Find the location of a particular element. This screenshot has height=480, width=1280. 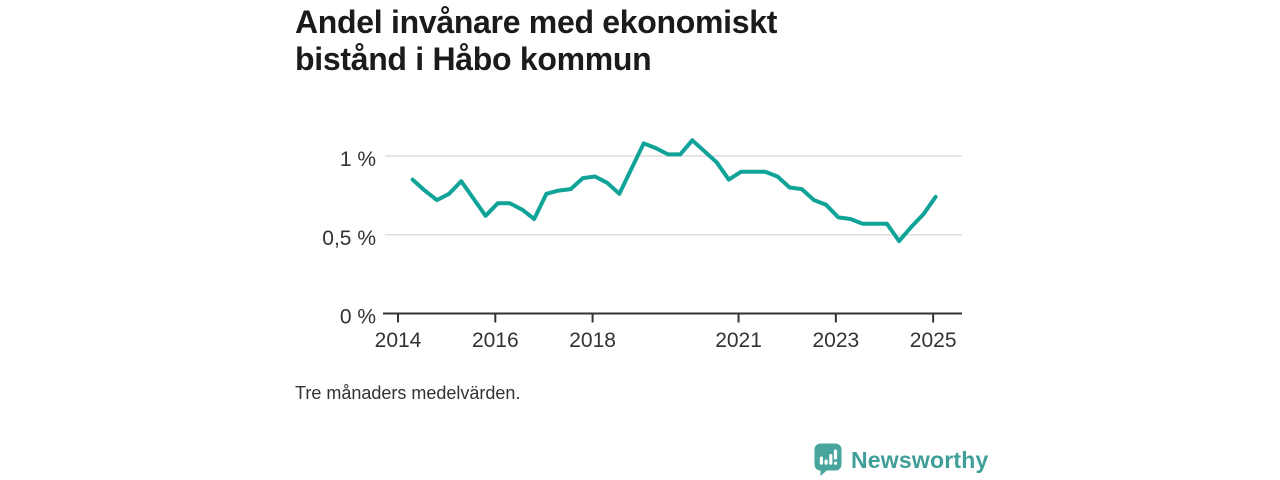

newsworthy-logo: Newsworthy is located at coordinates (901, 460).